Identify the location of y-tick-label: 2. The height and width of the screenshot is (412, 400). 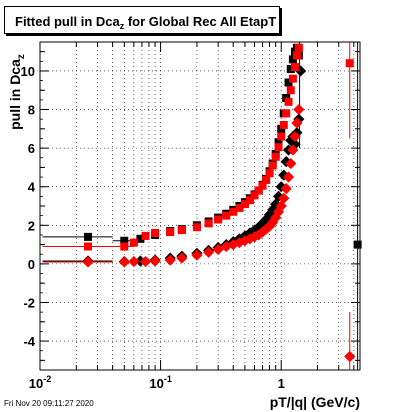
(31, 225).